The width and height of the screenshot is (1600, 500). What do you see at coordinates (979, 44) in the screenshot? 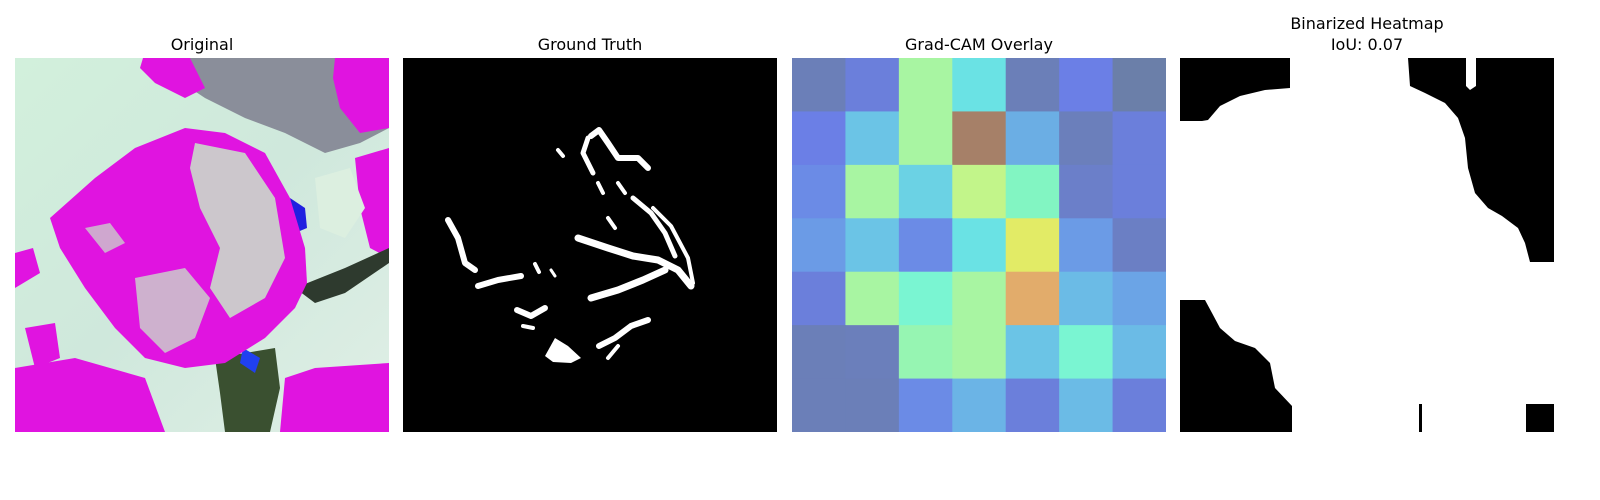
I see `panel-title-gradcam-overlay: Grad-CAM Overlay` at bounding box center [979, 44].